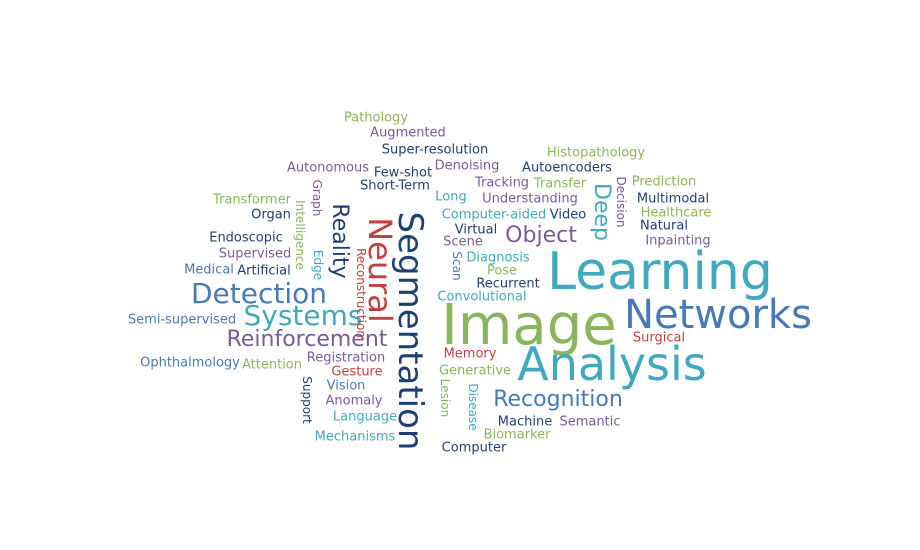 The image size is (920, 550). Describe the element at coordinates (408, 133) in the screenshot. I see `word: Augmented` at that location.